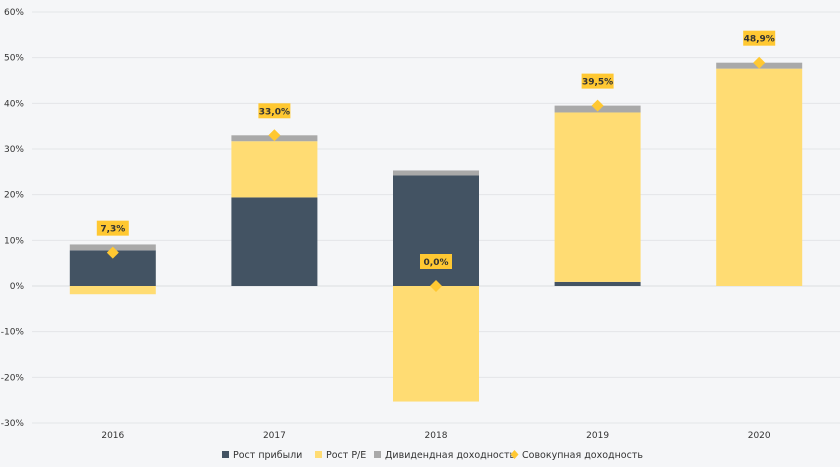 Image resolution: width=840 pixels, height=467 pixels. What do you see at coordinates (17, 287) in the screenshot?
I see `y-tick-label: 0%` at bounding box center [17, 287].